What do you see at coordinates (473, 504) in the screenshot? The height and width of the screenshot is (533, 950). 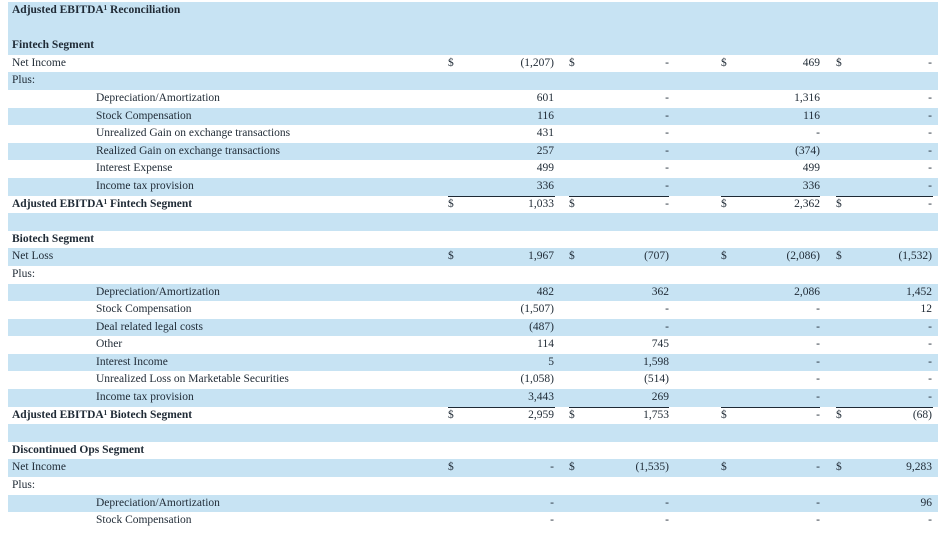 I see `table-row: Depreciation/Amortization - - - 96` at bounding box center [473, 504].